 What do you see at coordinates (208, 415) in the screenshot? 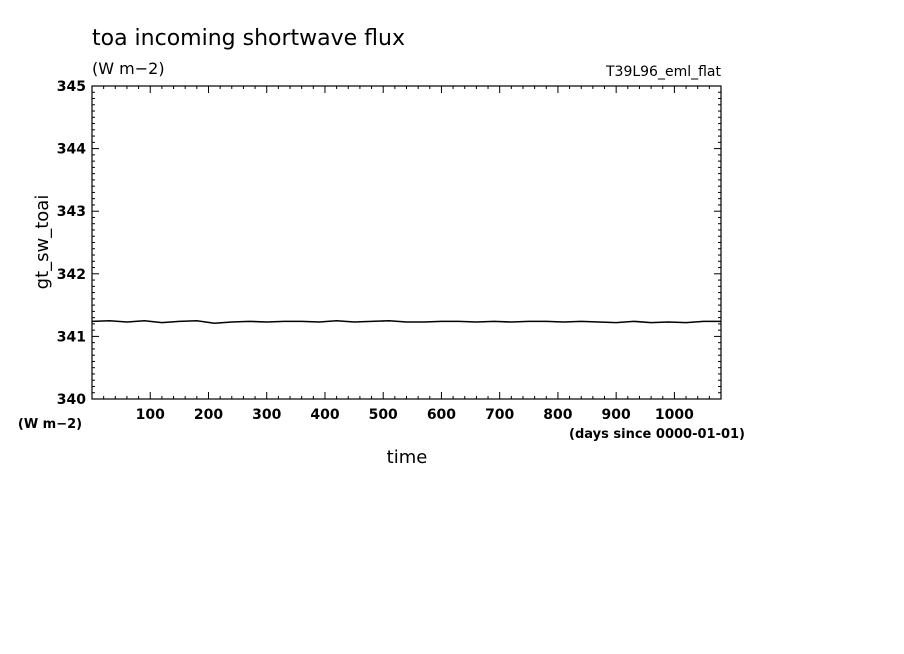
I see `x-tick-label: 200` at bounding box center [208, 415].